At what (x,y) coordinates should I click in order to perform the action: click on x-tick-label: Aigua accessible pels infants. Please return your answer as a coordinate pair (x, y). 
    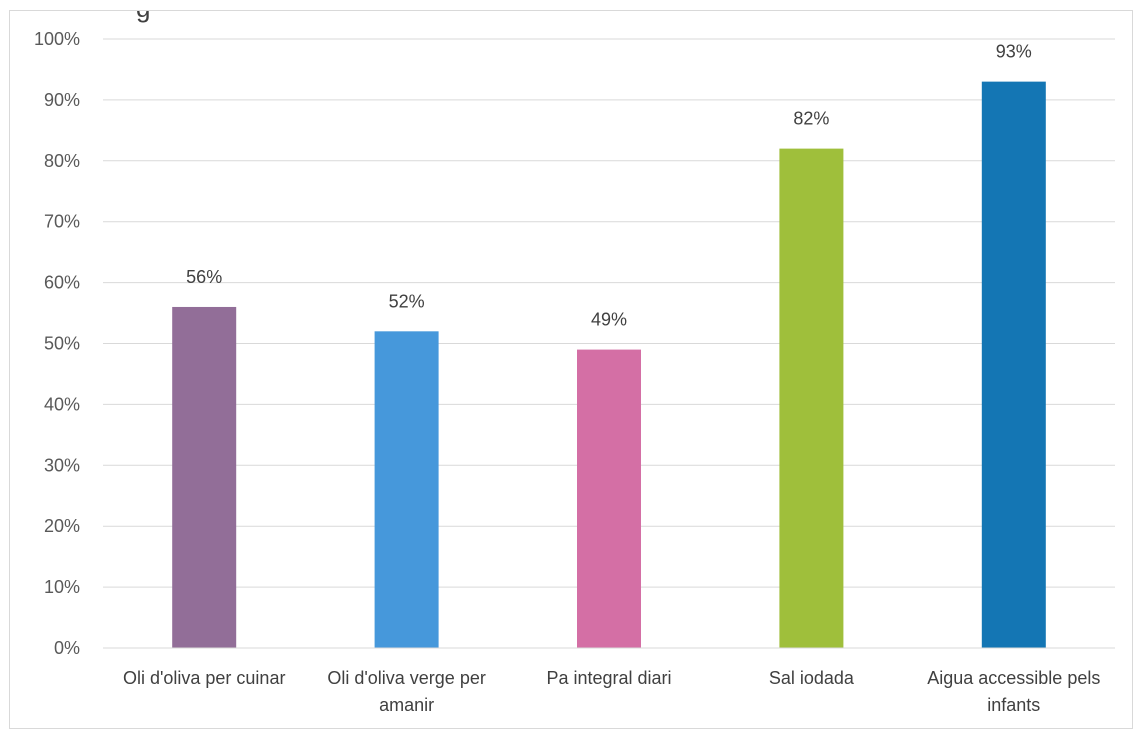
    Looking at the image, I should click on (1013, 691).